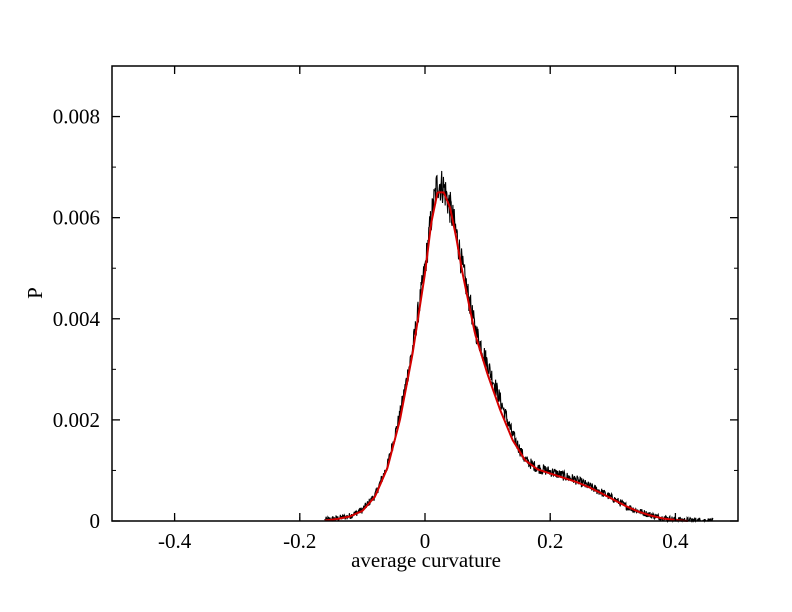 The height and width of the screenshot is (612, 792). Describe the element at coordinates (675, 541) in the screenshot. I see `x-tick-label: 0.4` at that location.